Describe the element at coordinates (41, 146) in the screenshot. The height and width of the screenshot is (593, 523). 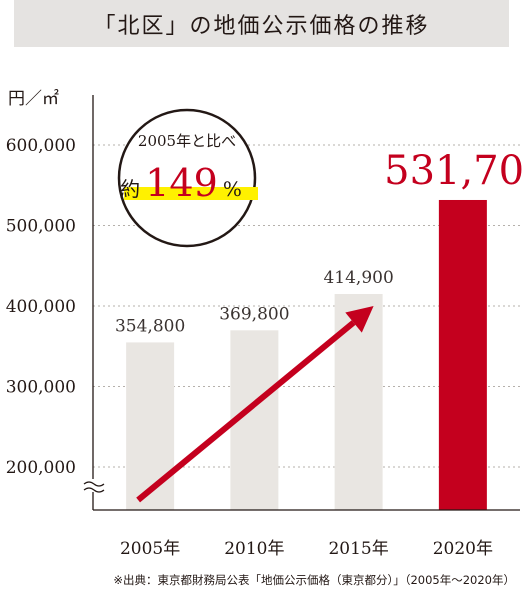
I see `y-tick-label: 600,000` at that location.